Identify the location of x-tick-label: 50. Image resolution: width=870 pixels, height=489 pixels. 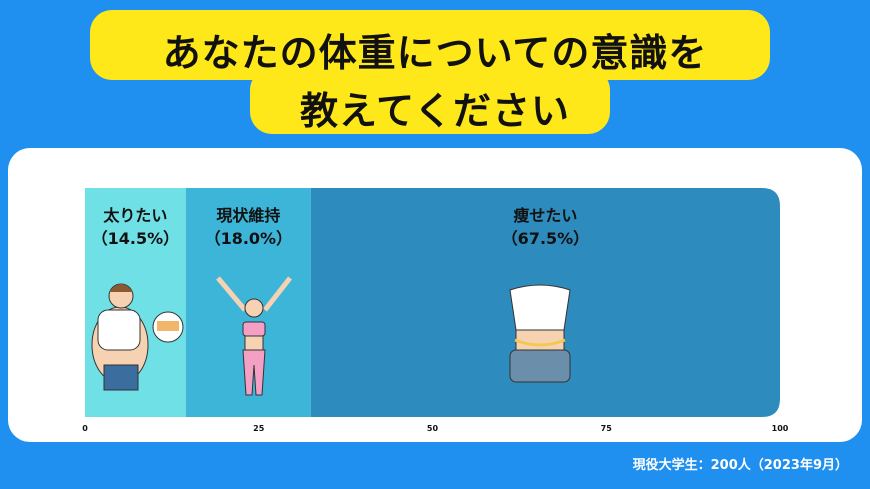
(433, 428).